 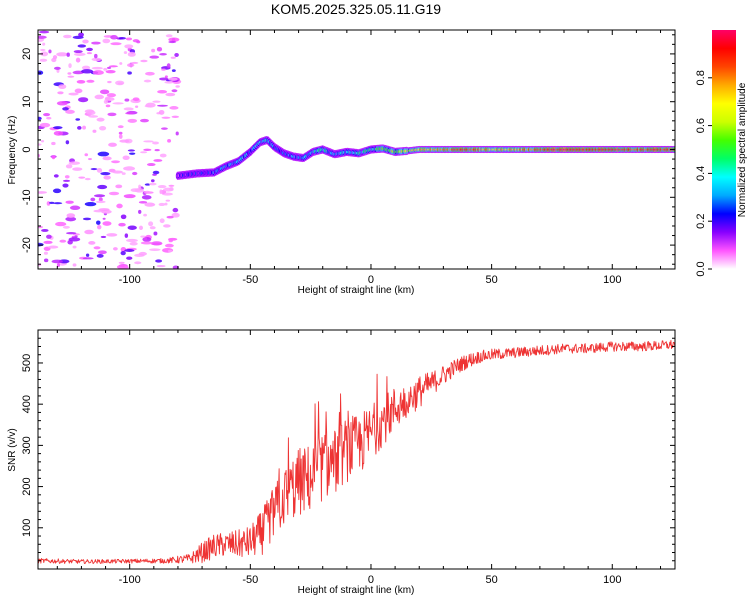 What do you see at coordinates (12, 150) in the screenshot?
I see `spectrogram-y-label: Frequency (Hz)` at bounding box center [12, 150].